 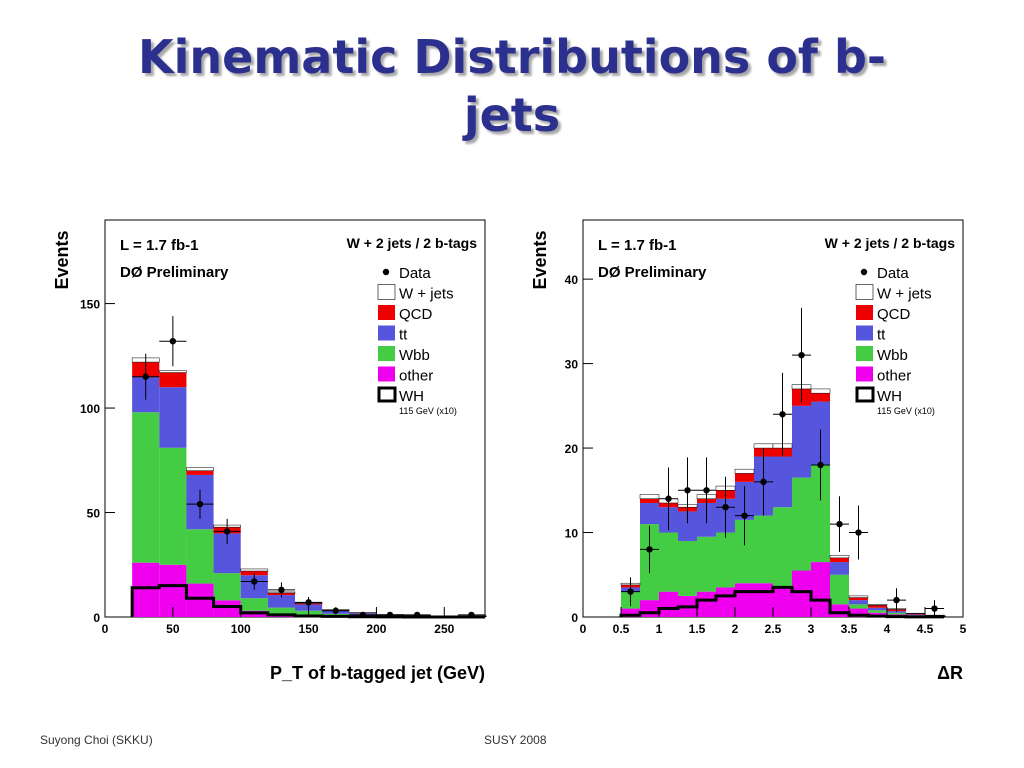 I want to click on legend-swatch-wh, so click(x=387, y=394).